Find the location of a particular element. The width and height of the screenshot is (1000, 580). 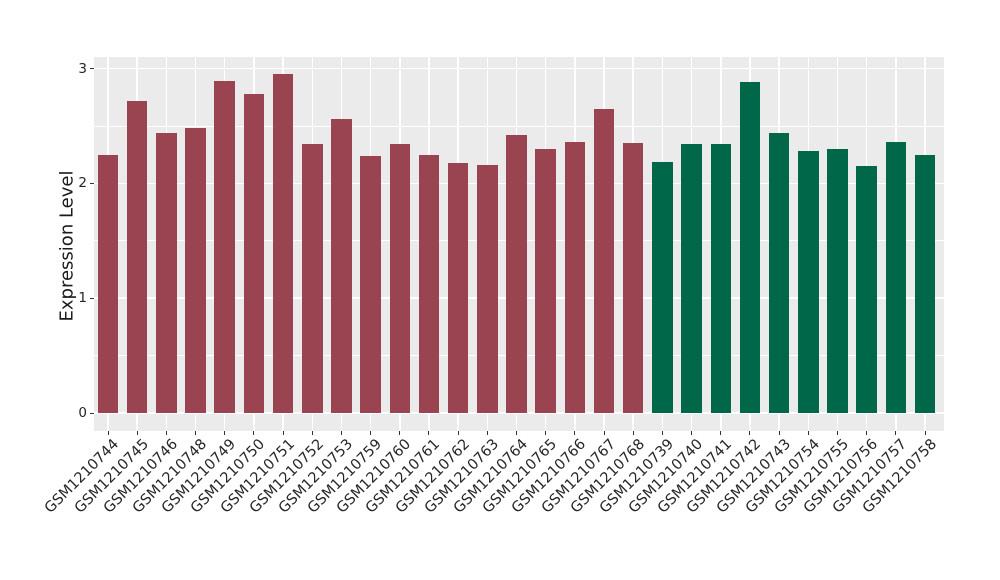

bar-GSM1210750 is located at coordinates (254, 253).